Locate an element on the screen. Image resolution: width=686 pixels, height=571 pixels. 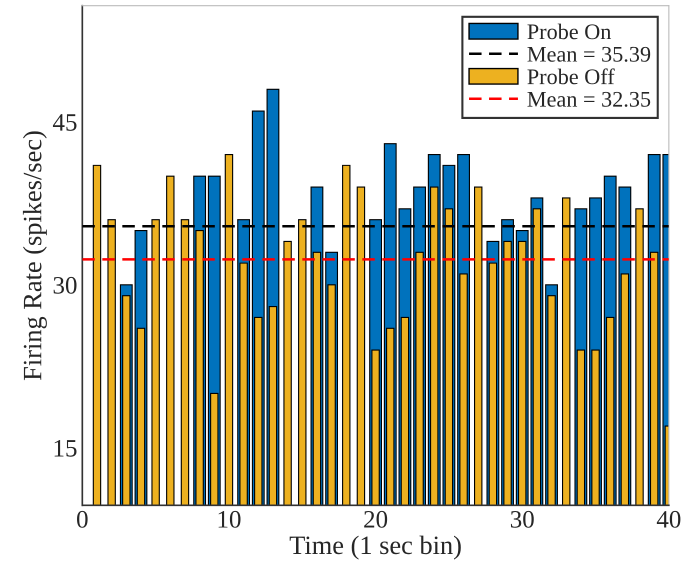
x-tick-label: 30 is located at coordinates (522, 519).